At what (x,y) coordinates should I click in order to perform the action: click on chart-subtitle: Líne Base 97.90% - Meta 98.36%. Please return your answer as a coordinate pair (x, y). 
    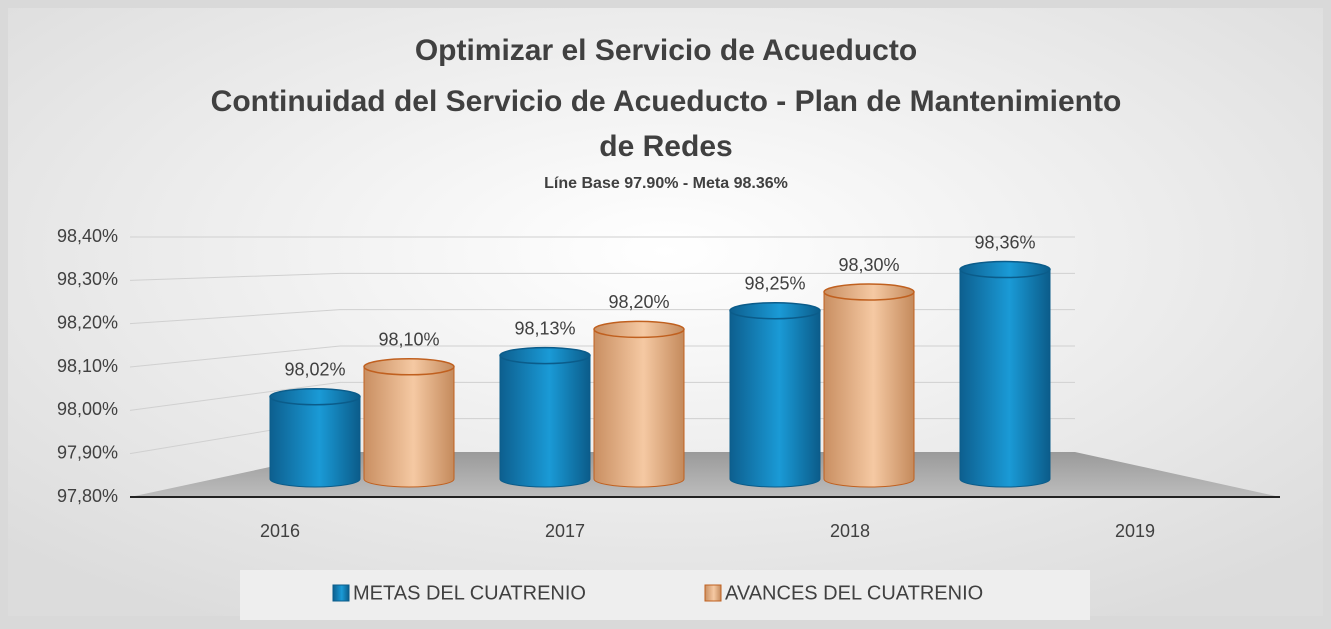
    Looking at the image, I should click on (666, 183).